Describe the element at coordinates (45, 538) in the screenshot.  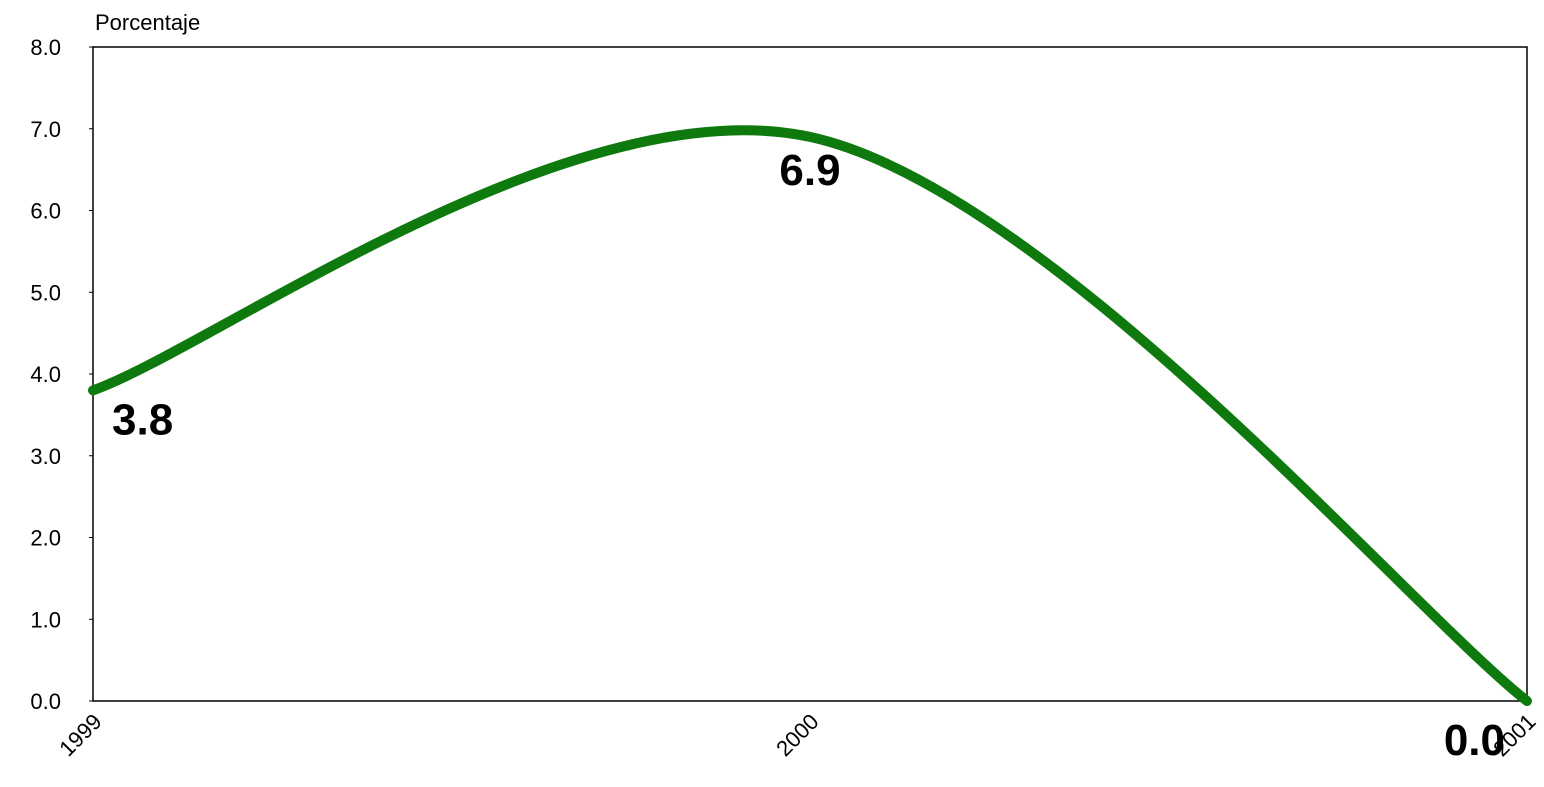
I see `y-tick-label: 2.0` at that location.